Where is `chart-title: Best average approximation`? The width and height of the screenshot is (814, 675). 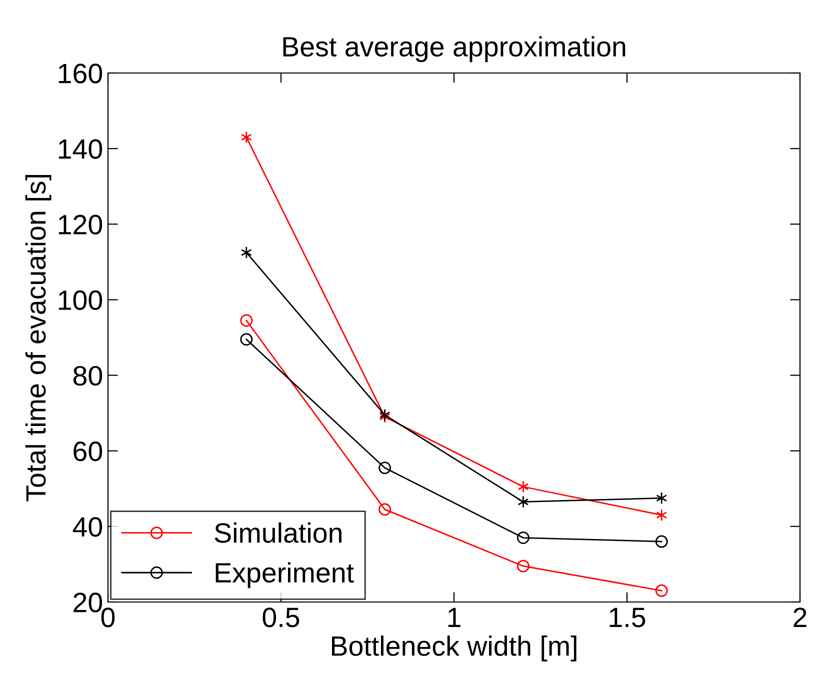 chart-title: Best average approximation is located at coordinates (454, 49).